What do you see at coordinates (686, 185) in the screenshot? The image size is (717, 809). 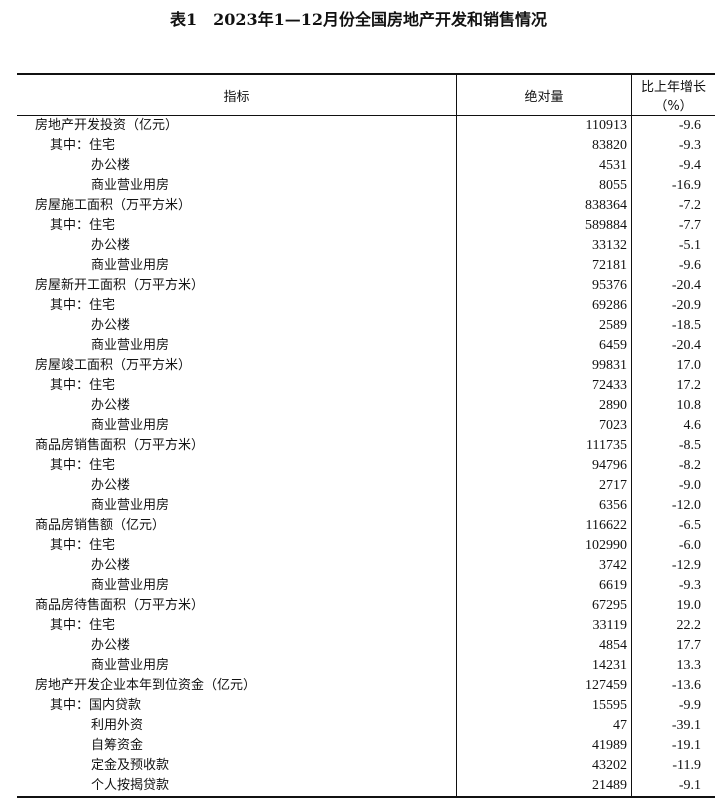 I see `row-growth: -16.9` at bounding box center [686, 185].